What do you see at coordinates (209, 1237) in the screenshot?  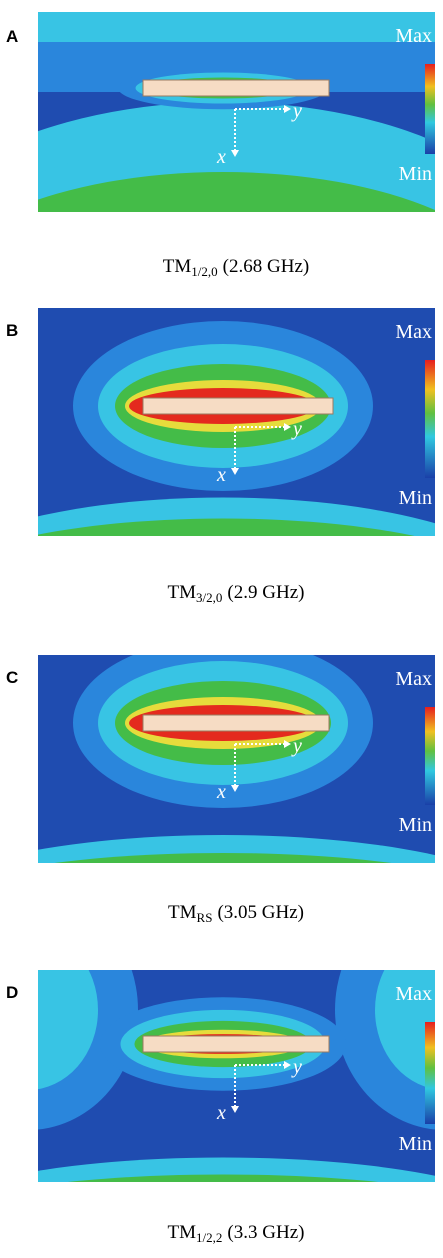 I see `caption-subscript: 1/2,2` at bounding box center [209, 1237].